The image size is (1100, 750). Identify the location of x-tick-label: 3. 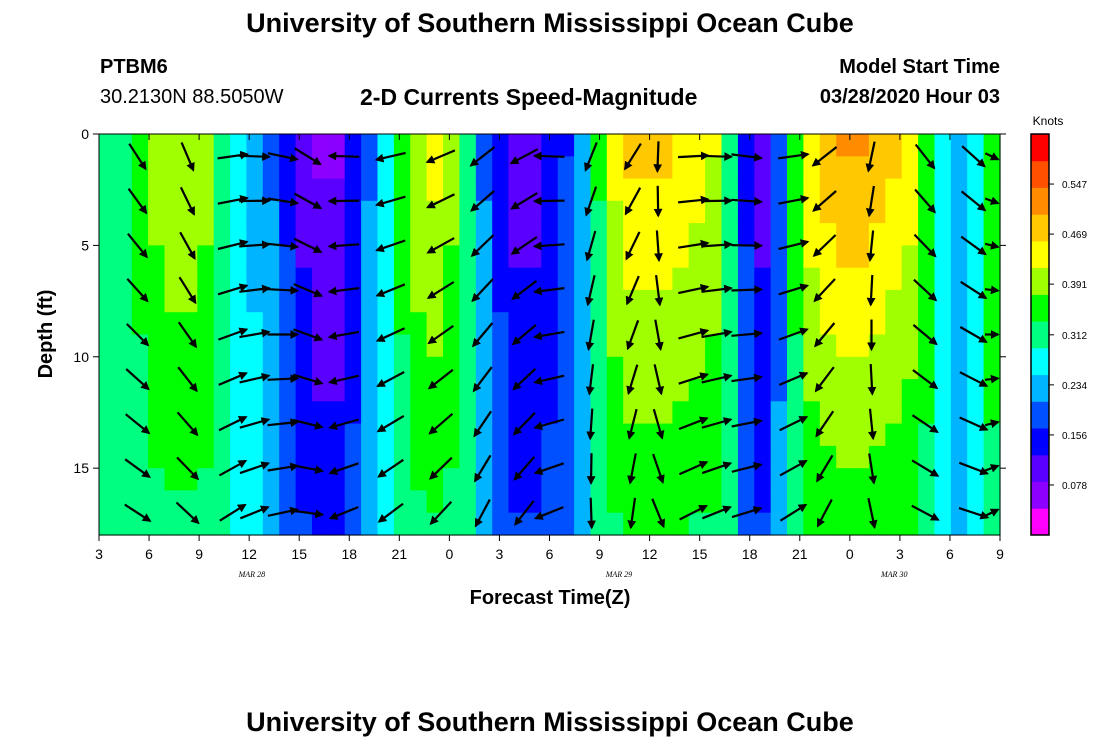
(900, 554).